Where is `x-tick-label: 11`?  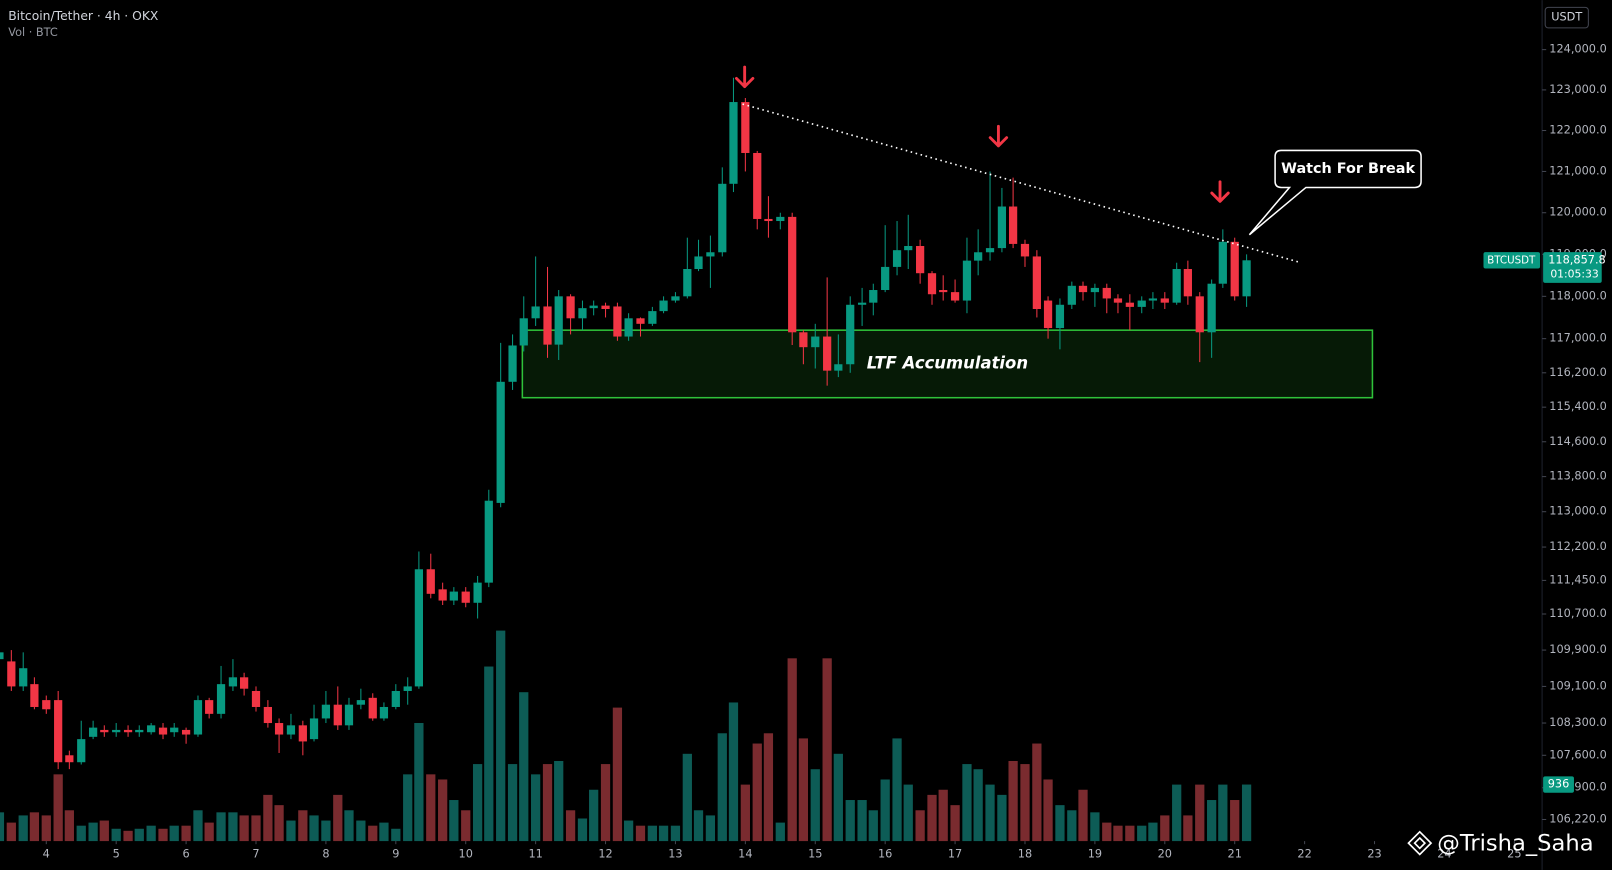 x-tick-label: 11 is located at coordinates (535, 853).